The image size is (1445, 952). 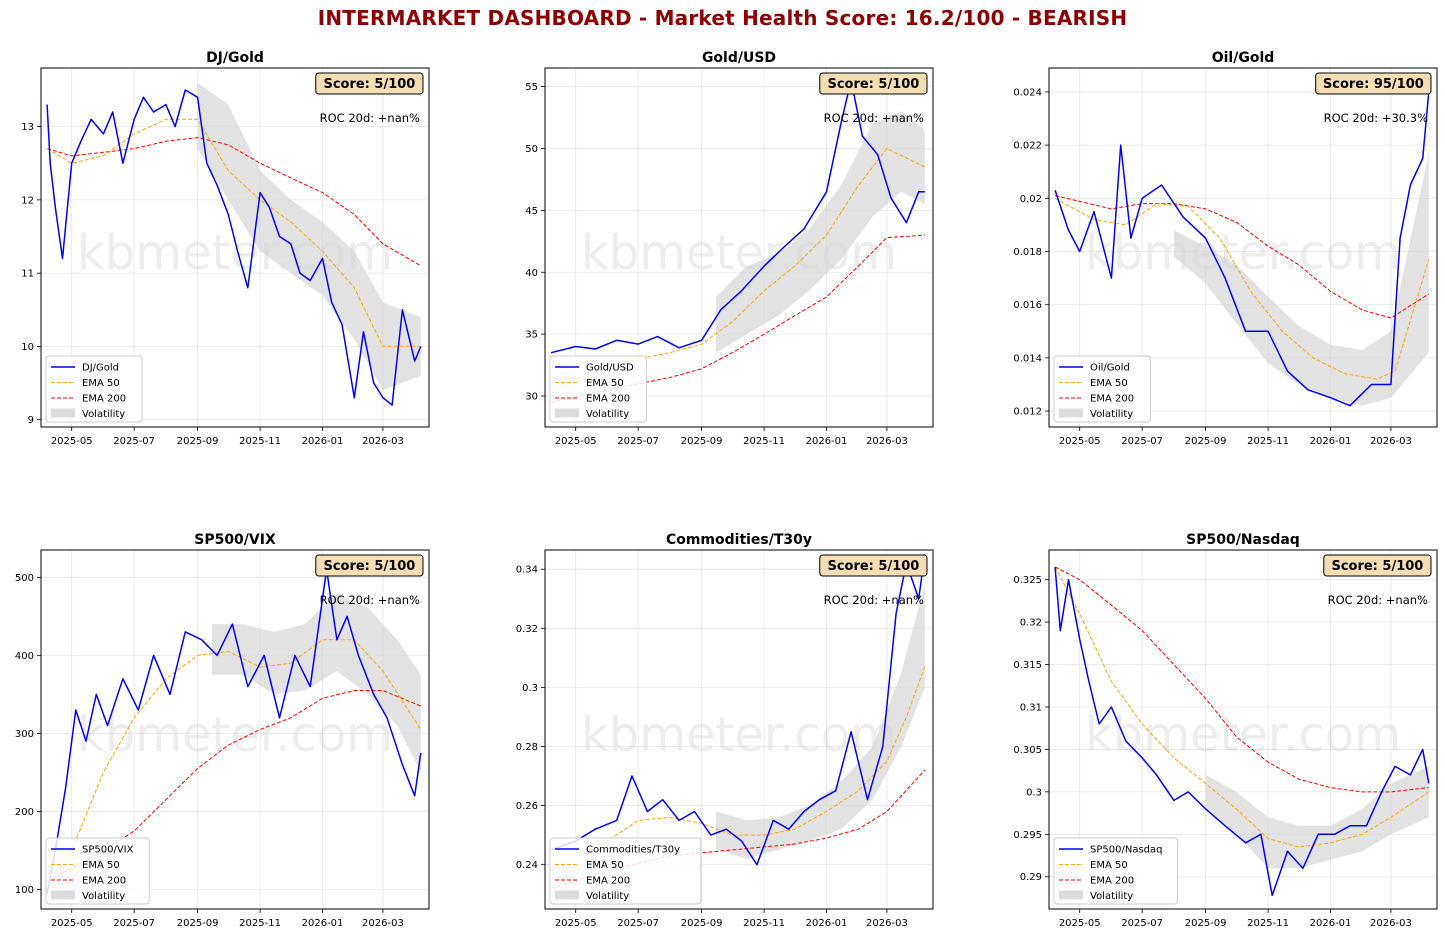 I want to click on y-tick-label: 0.24, so click(x=527, y=865).